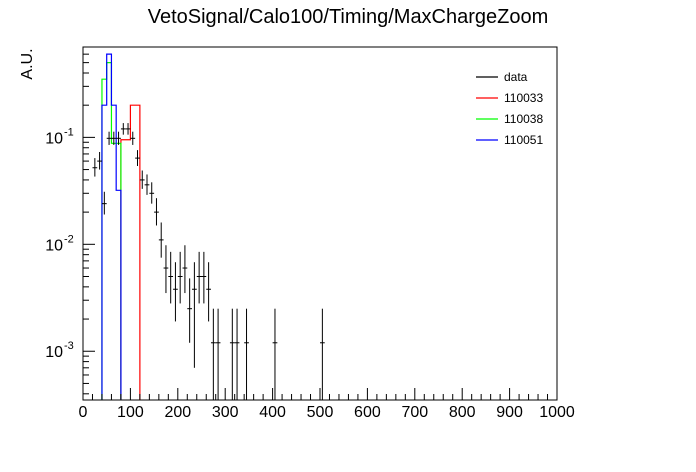 The width and height of the screenshot is (696, 472). I want to click on legend-entry-110051: 110051, so click(509, 140).